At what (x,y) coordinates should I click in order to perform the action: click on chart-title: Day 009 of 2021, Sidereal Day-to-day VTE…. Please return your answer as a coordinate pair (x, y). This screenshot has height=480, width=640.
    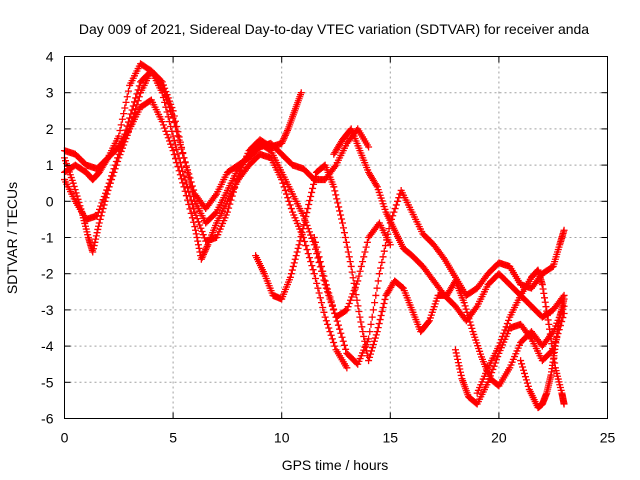
    Looking at the image, I should click on (334, 29).